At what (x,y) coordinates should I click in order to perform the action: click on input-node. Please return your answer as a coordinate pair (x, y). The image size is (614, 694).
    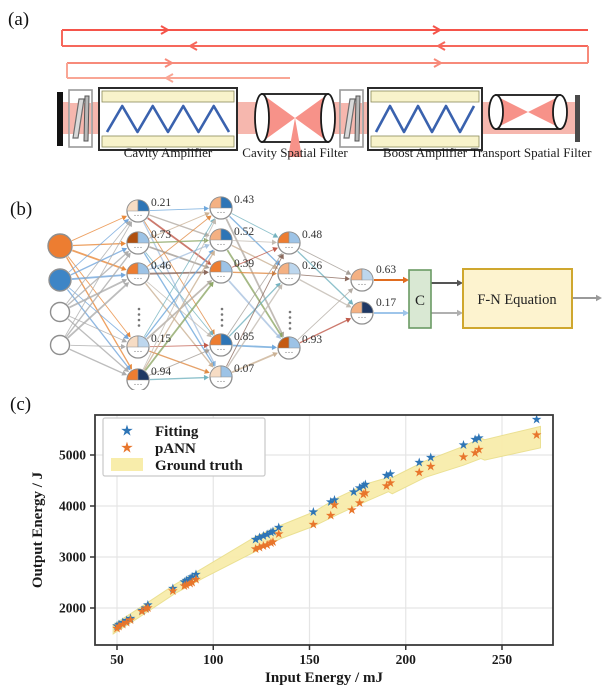
    Looking at the image, I should click on (60, 345).